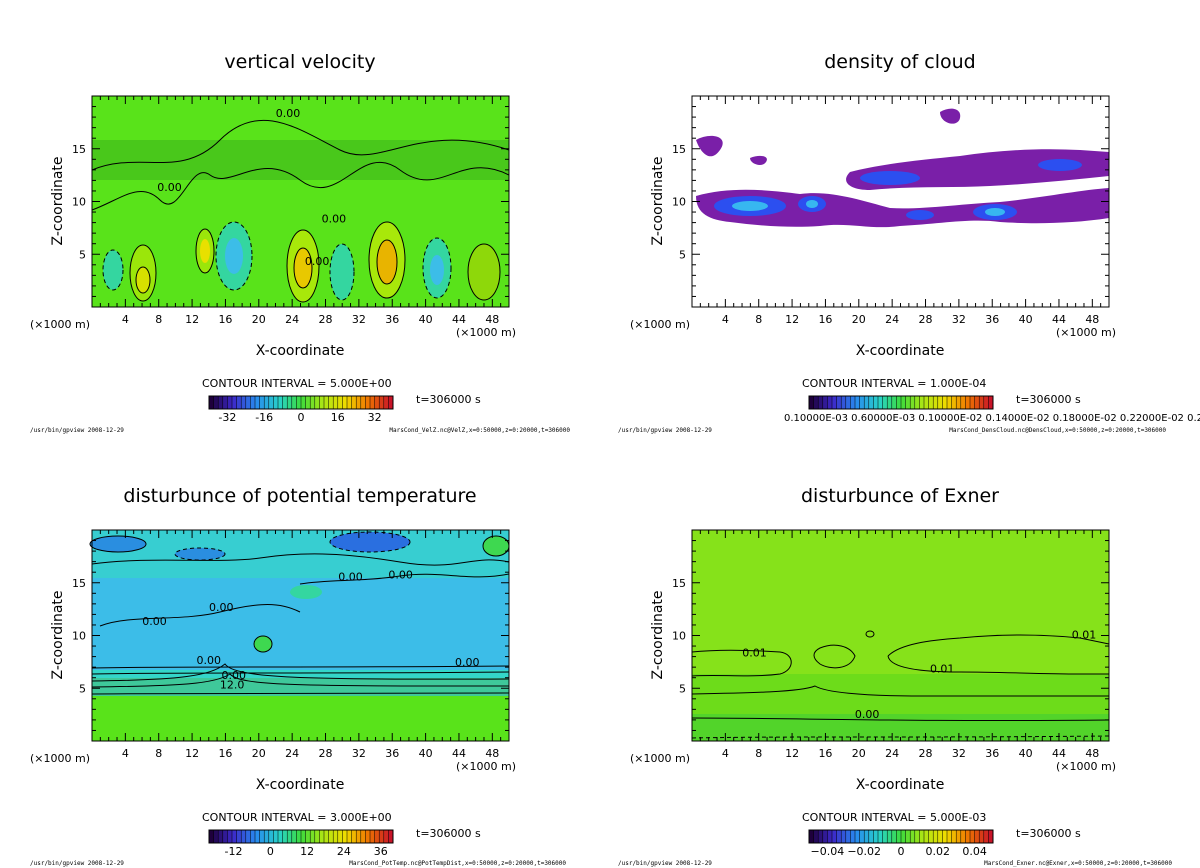 Image resolution: width=1200 pixels, height=868 pixels. What do you see at coordinates (234, 851) in the screenshot?
I see `colorbar-tick-label: -12` at bounding box center [234, 851].